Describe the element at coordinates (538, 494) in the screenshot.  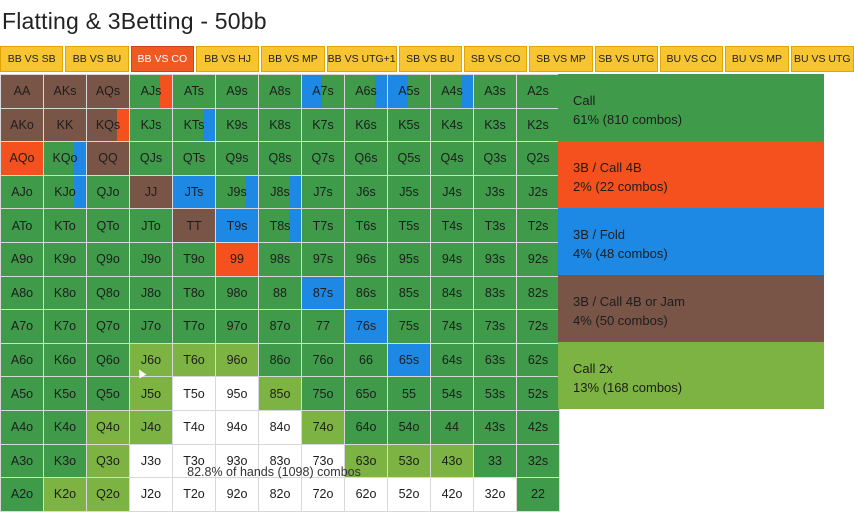
I see `hand-cell-22: 22` at that location.